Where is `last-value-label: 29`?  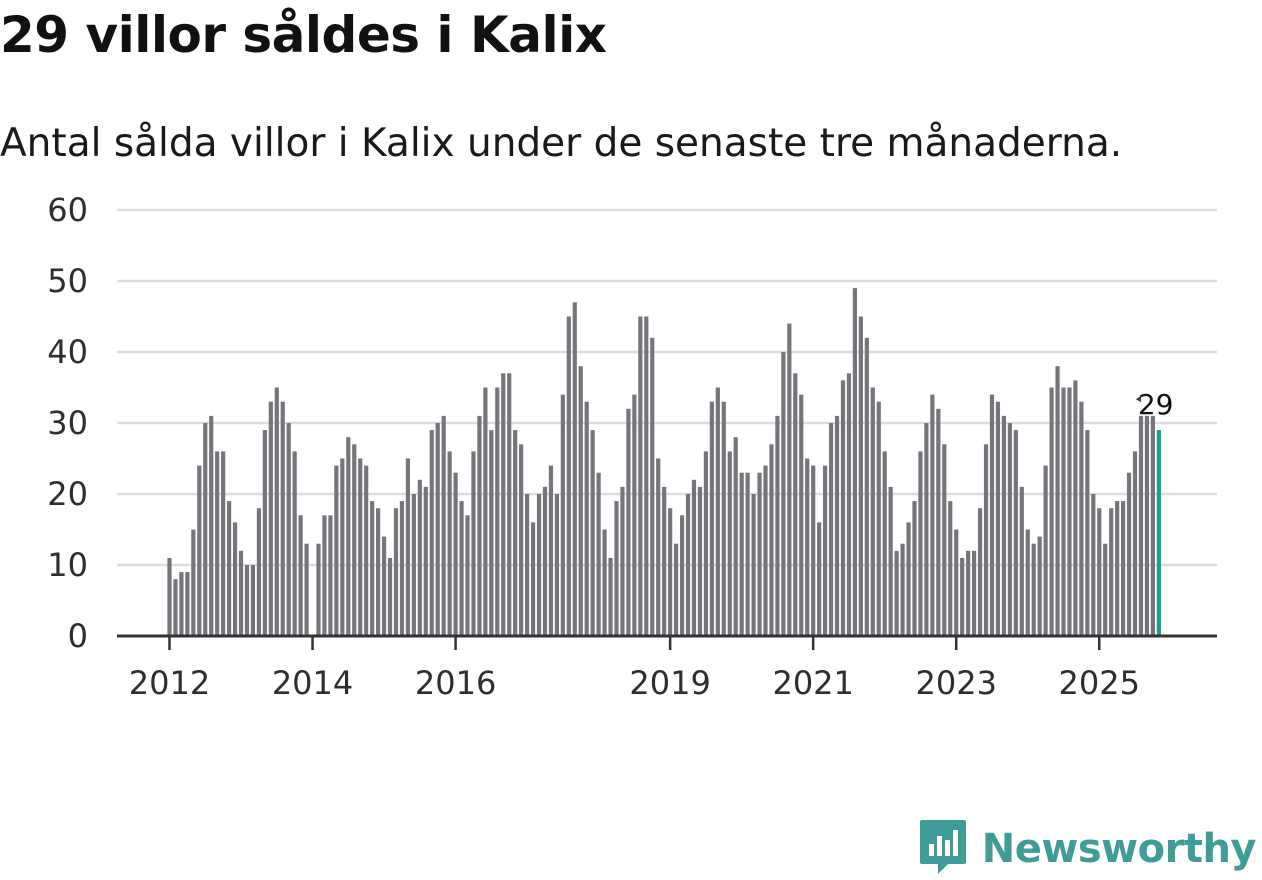 last-value-label: 29 is located at coordinates (1156, 404).